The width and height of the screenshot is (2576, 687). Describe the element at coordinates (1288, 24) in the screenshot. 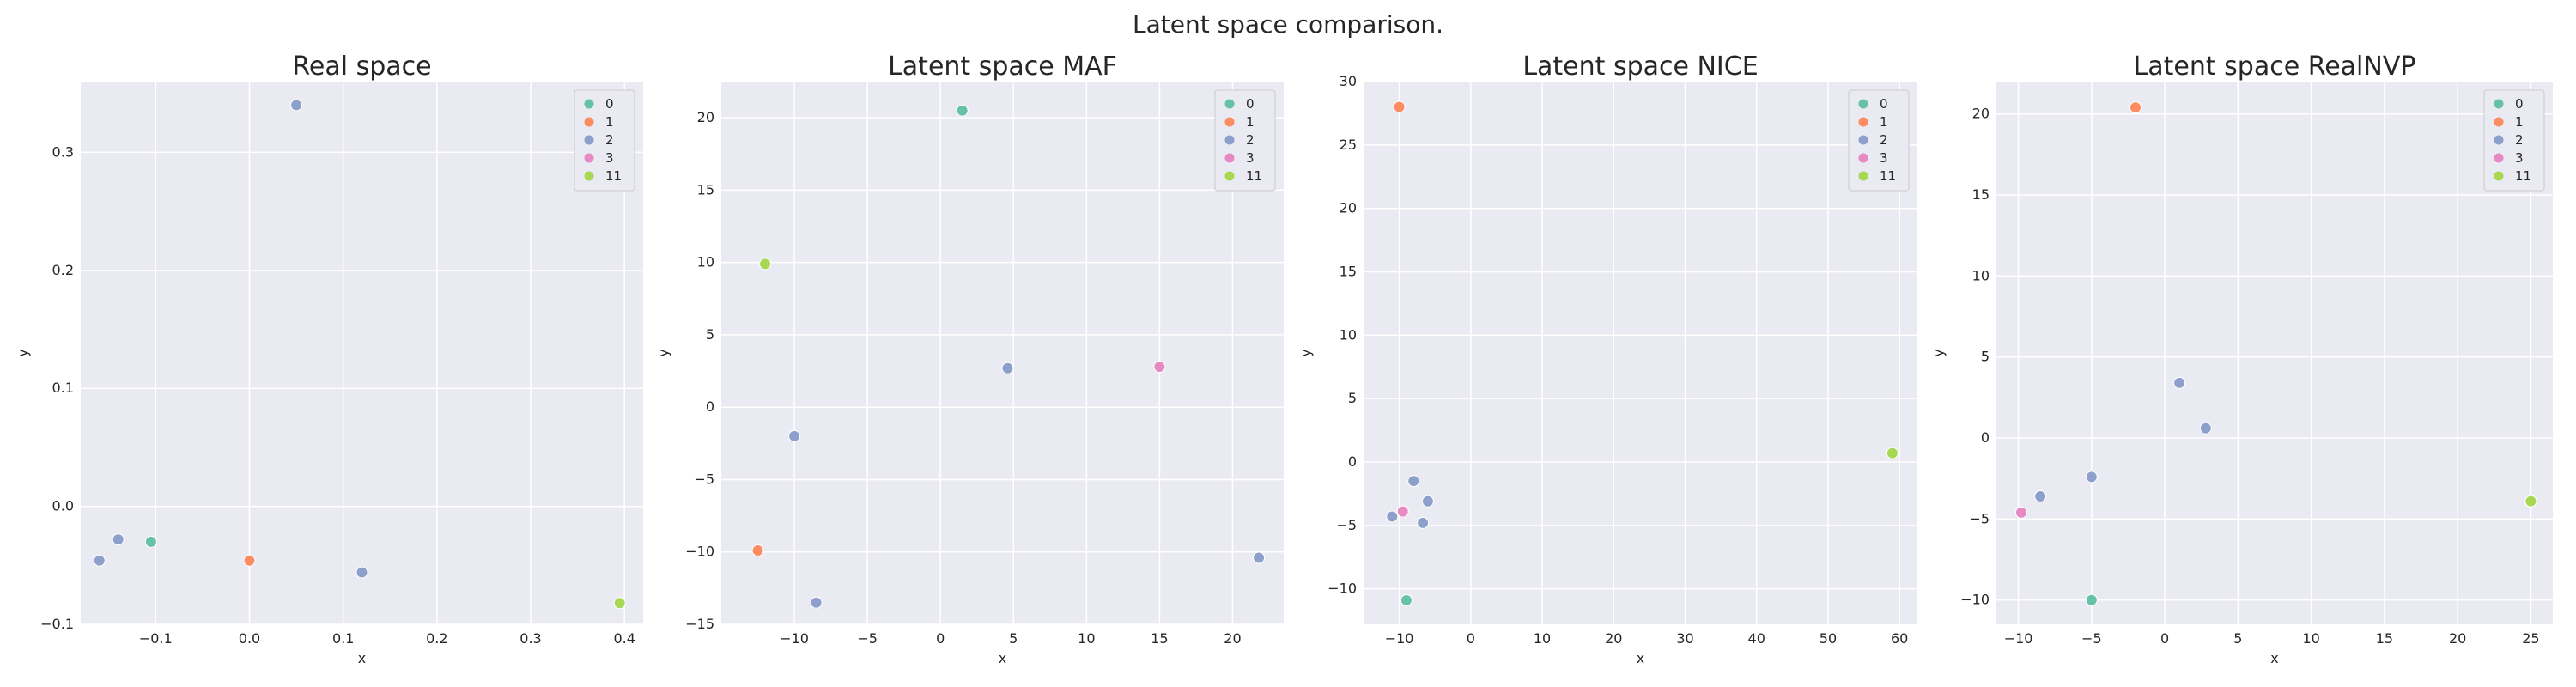

I see `figure-title: Latent space comparison.` at that location.